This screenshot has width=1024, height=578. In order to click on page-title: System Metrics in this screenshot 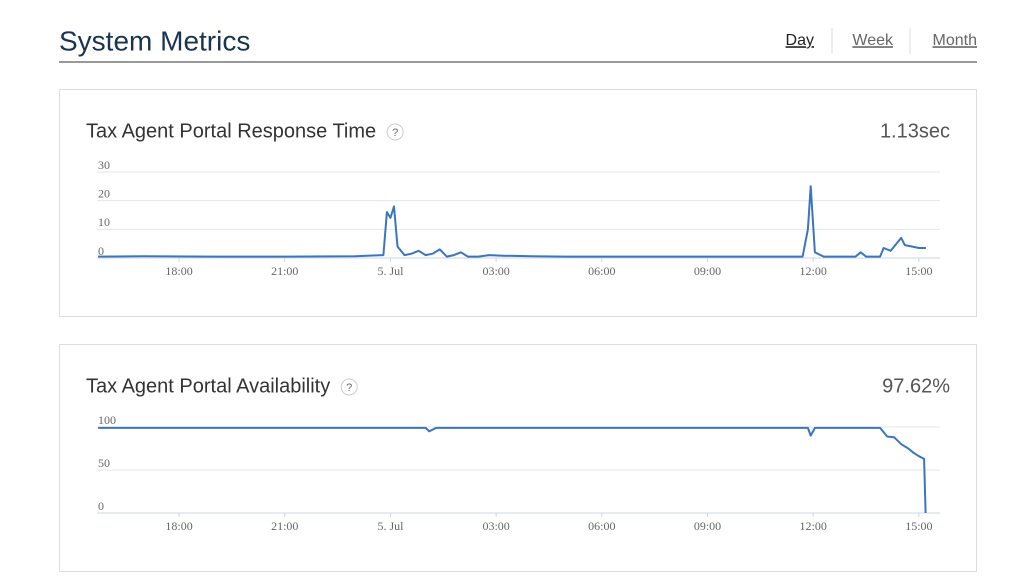, I will do `click(154, 40)`.